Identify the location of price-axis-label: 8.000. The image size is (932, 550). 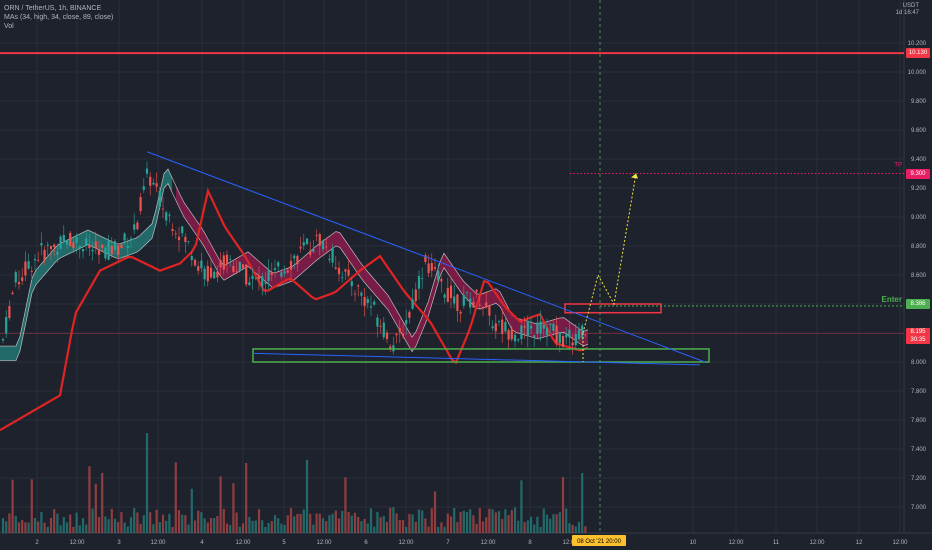
(919, 363).